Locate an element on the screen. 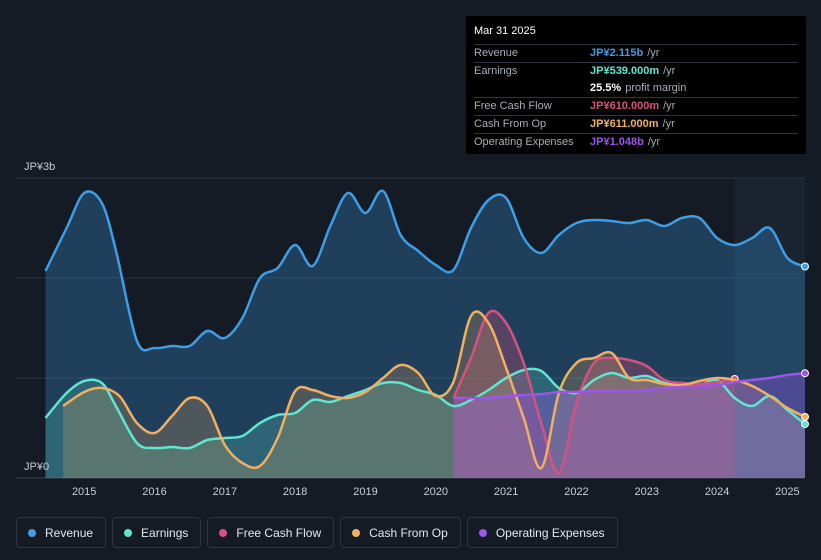  free-cash-flow-area is located at coordinates (594, 394).